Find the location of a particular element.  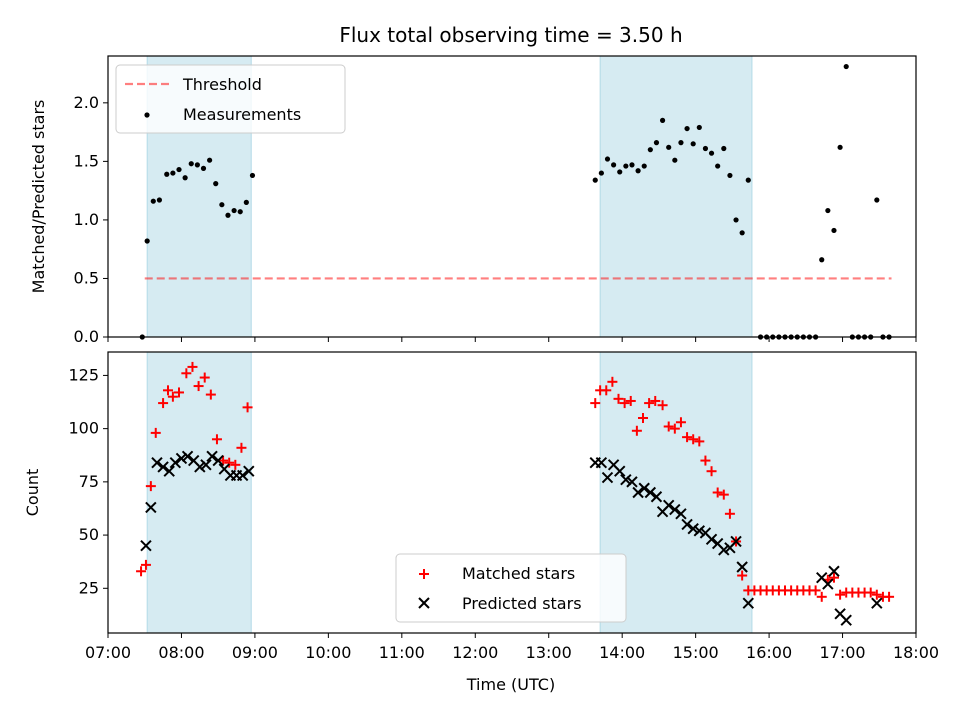

x-tick-label: 07:00 is located at coordinates (108, 652).